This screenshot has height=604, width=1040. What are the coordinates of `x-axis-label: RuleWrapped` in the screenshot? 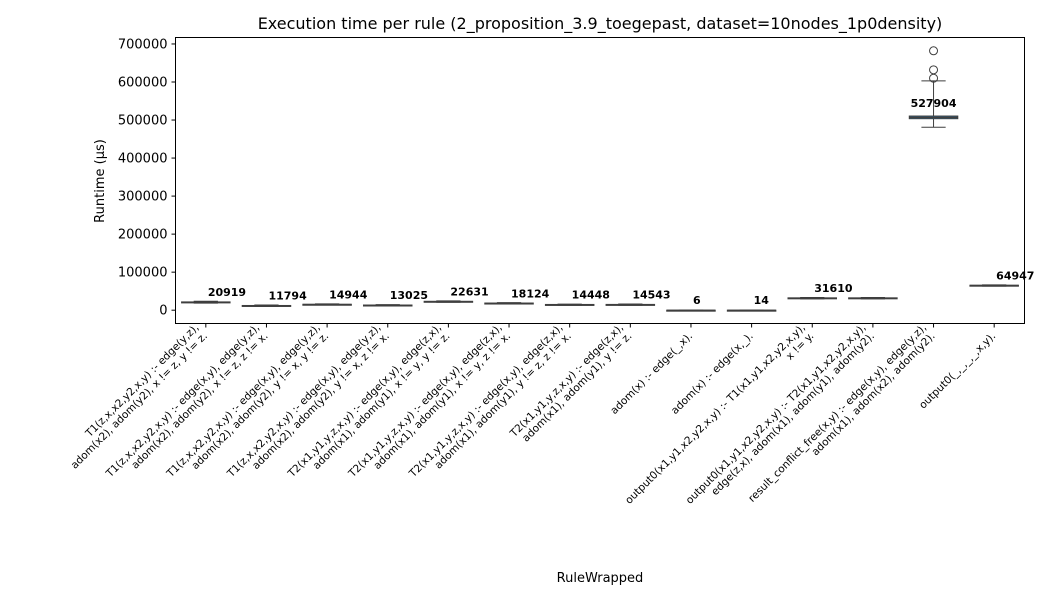 It's located at (600, 578).